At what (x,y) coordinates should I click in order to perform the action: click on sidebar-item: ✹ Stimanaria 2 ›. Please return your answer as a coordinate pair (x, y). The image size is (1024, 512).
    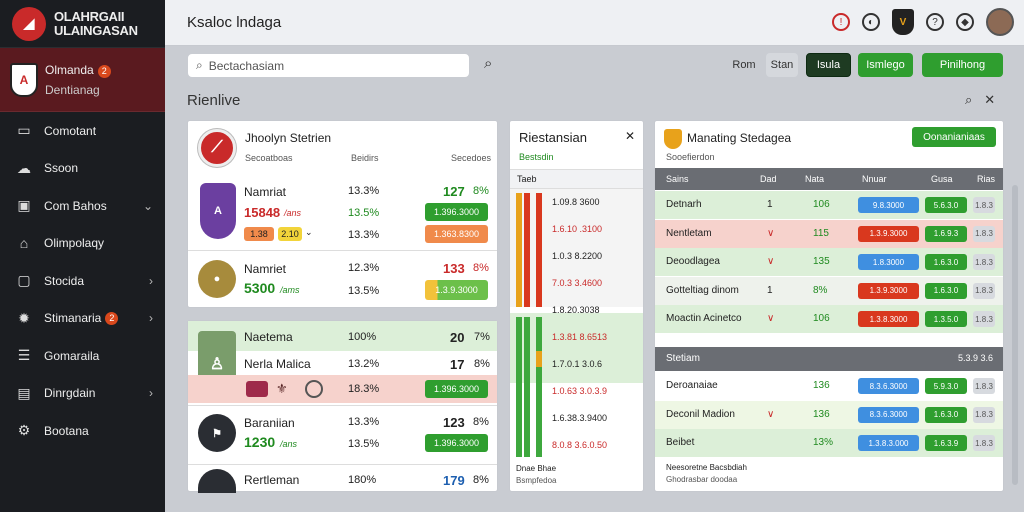
    Looking at the image, I should click on (82, 319).